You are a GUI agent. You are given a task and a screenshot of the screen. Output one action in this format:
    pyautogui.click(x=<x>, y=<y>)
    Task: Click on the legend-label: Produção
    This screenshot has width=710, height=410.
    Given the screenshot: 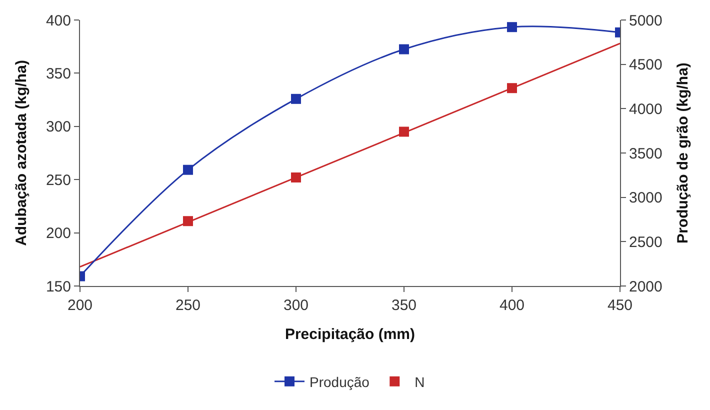 What is the action you would take?
    pyautogui.click(x=340, y=382)
    